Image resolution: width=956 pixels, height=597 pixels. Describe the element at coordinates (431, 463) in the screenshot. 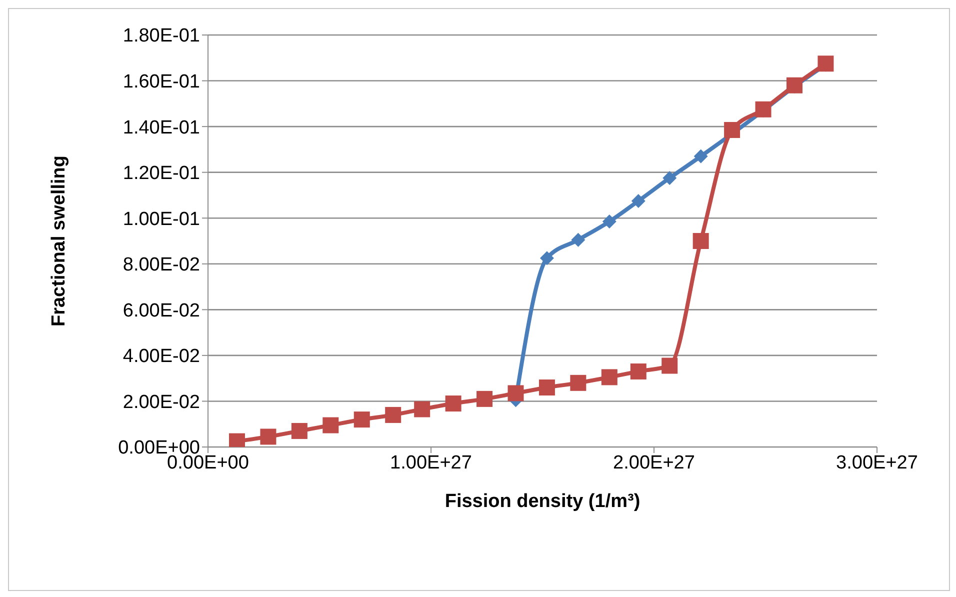

I see `x-tick-label: 1.00E+27` at that location.